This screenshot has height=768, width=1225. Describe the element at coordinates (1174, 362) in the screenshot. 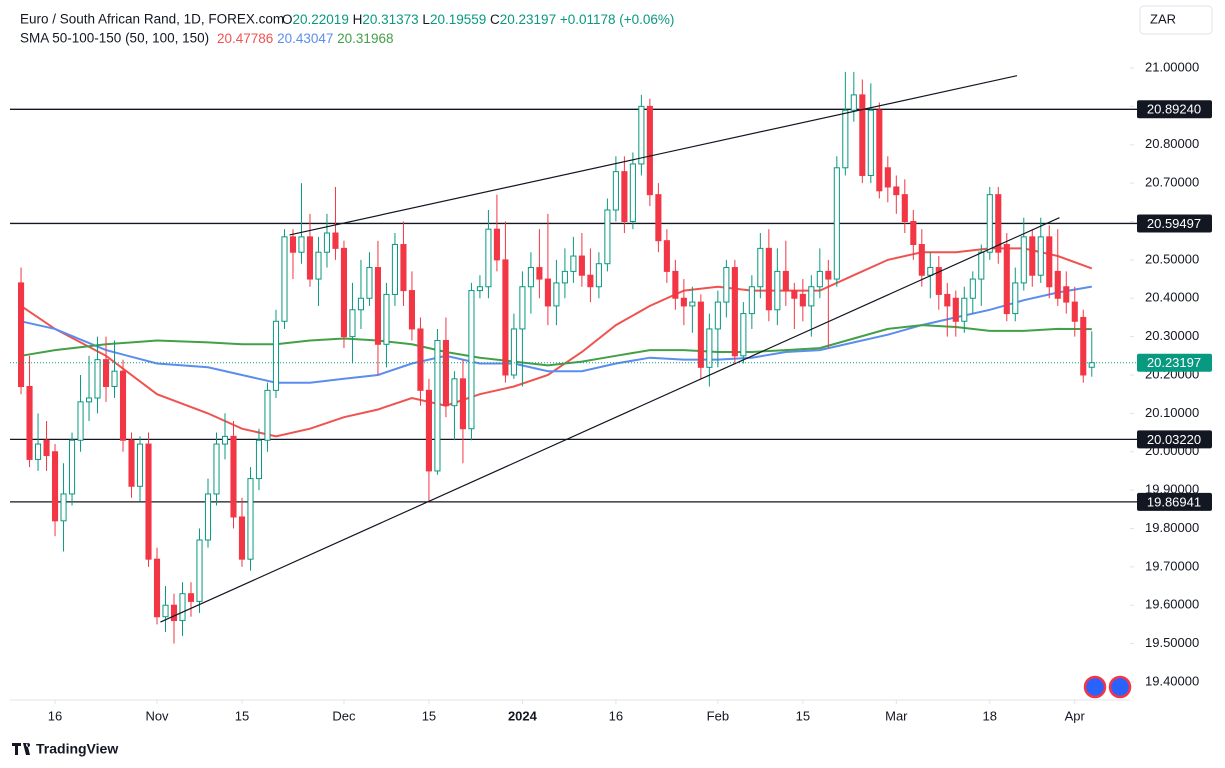

I see `last-price-box` at that location.